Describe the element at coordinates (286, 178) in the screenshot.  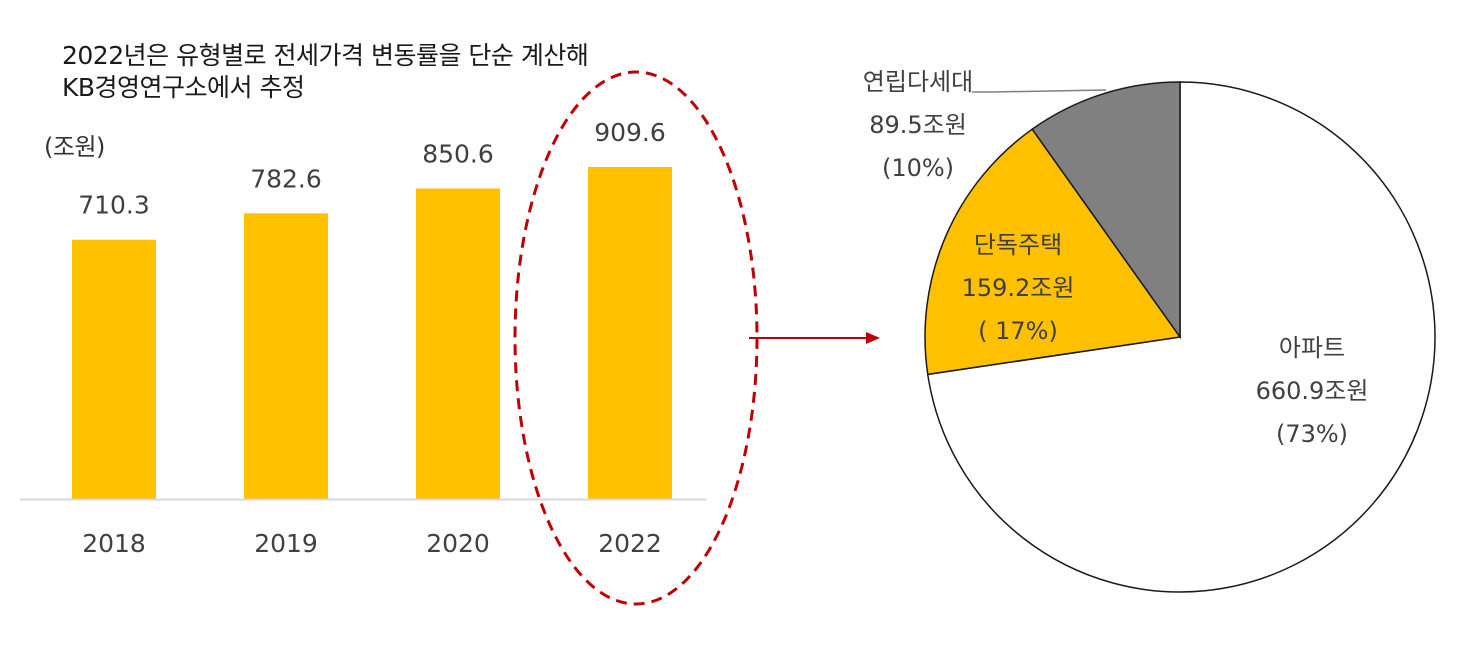
I see `value-label-2019: 782.6` at that location.